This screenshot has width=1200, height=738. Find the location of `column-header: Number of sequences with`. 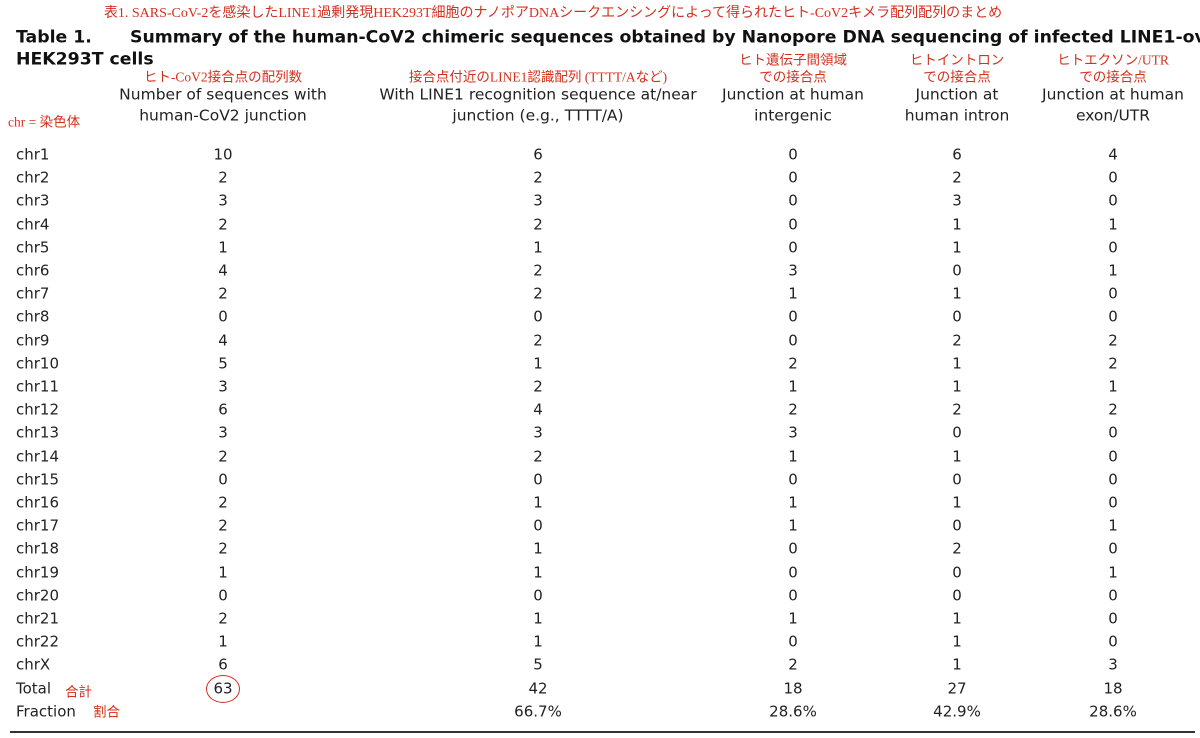

column-header: Number of sequences with is located at coordinates (223, 94).